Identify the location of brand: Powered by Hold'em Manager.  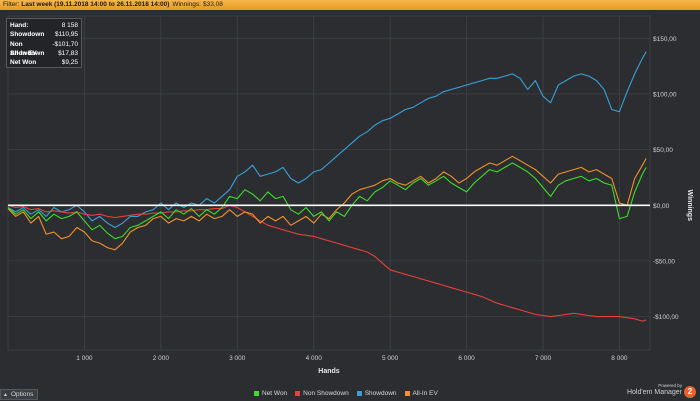
(654, 390).